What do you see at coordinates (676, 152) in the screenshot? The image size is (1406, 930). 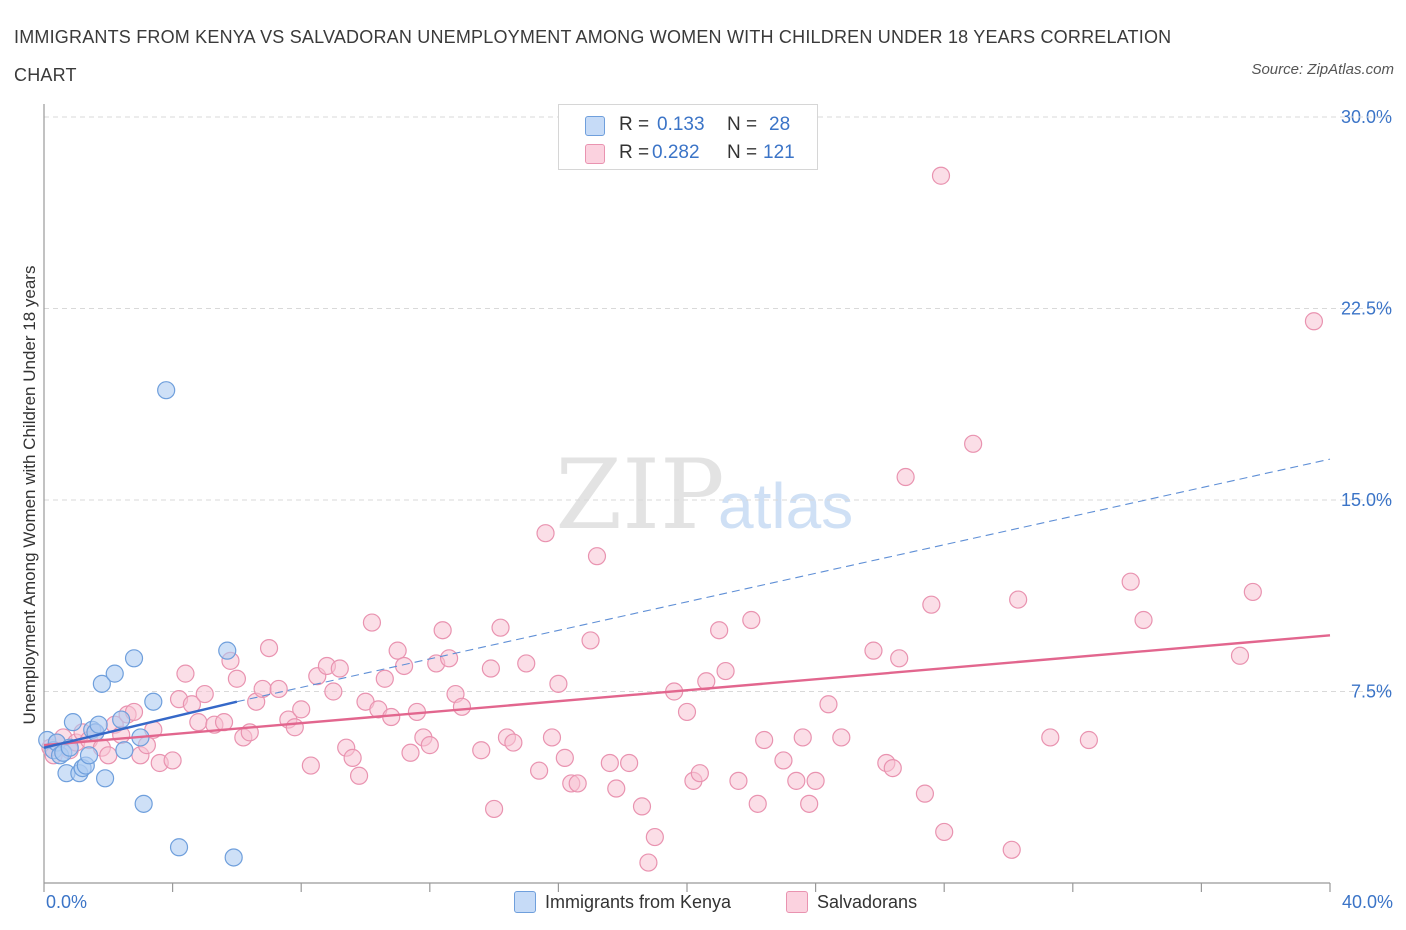 I see `r-value: 0.282` at bounding box center [676, 152].